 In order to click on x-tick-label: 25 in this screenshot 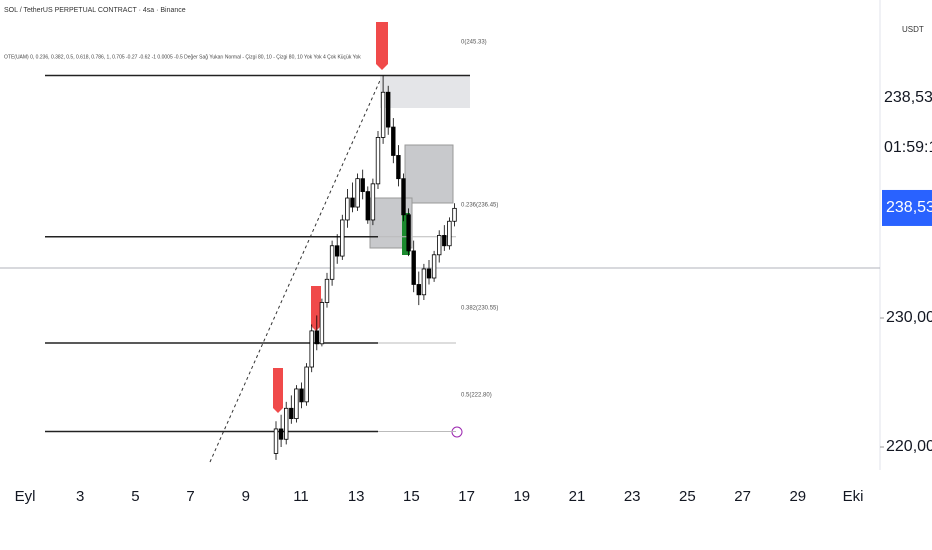, I will do `click(687, 496)`.